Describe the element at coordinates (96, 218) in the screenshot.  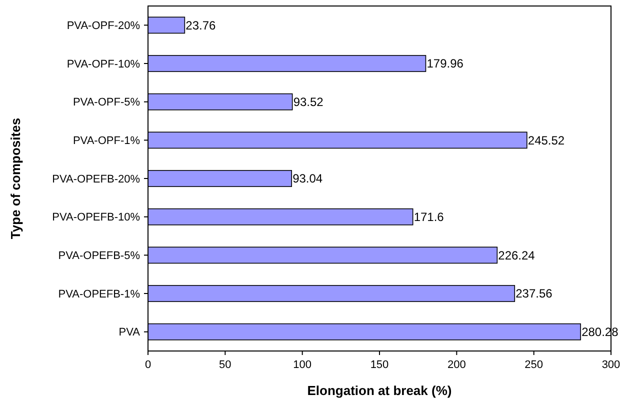
I see `y-tick-label: PVA-OPEFB-10%` at that location.